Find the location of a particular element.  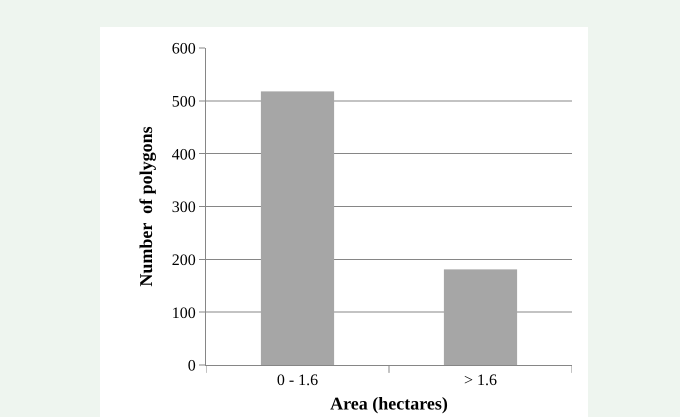

y-tick-label: 600 is located at coordinates (184, 49).